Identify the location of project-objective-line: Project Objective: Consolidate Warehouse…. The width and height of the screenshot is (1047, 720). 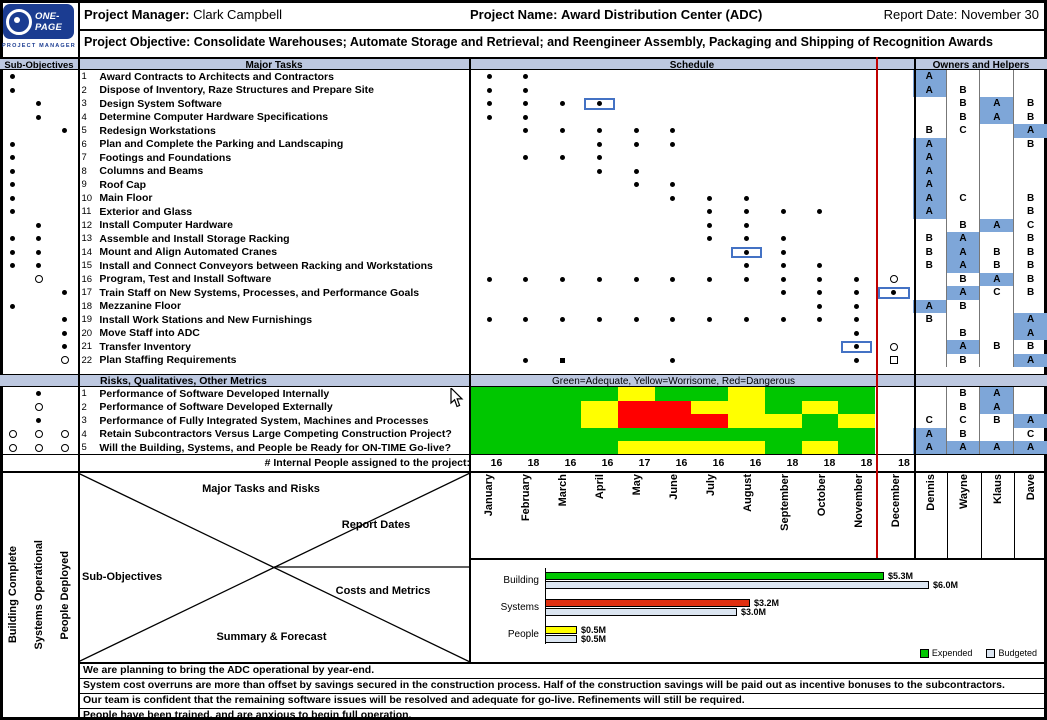
(538, 42).